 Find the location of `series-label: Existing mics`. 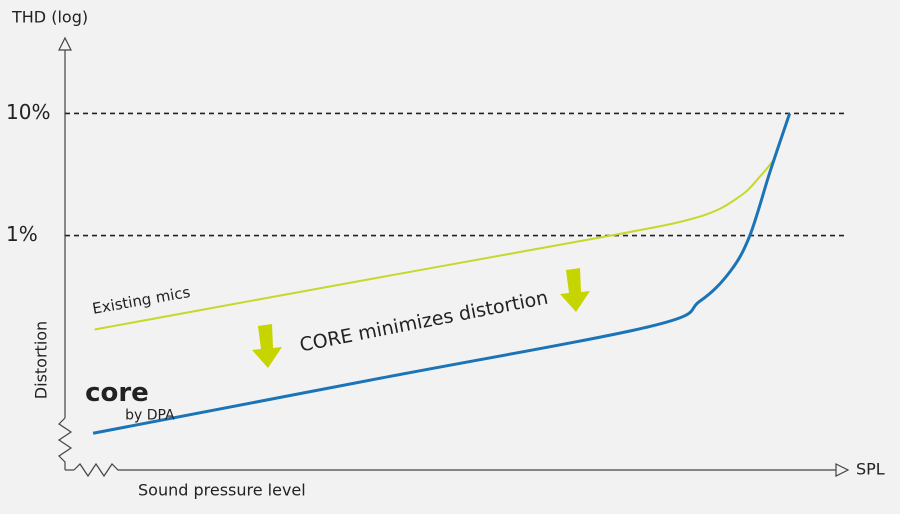

series-label: Existing mics is located at coordinates (141, 300).